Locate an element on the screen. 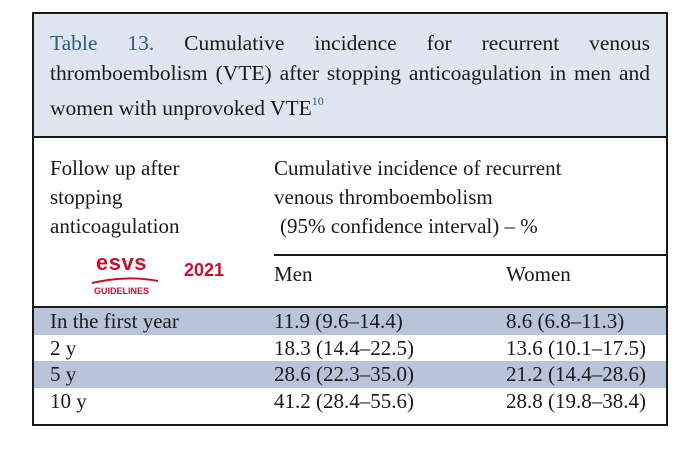 The image size is (700, 449). esvs-logo: esvs GUIDELINES is located at coordinates (141, 277).